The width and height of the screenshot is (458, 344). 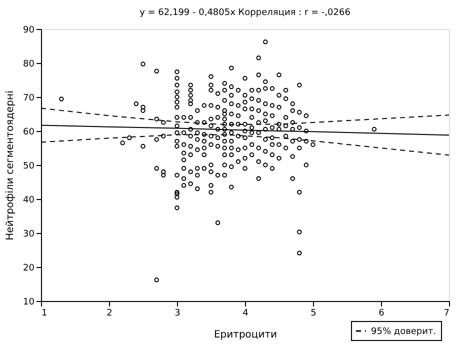 What do you see at coordinates (29, 99) in the screenshot?
I see `y-tick-label: 70` at bounding box center [29, 99].